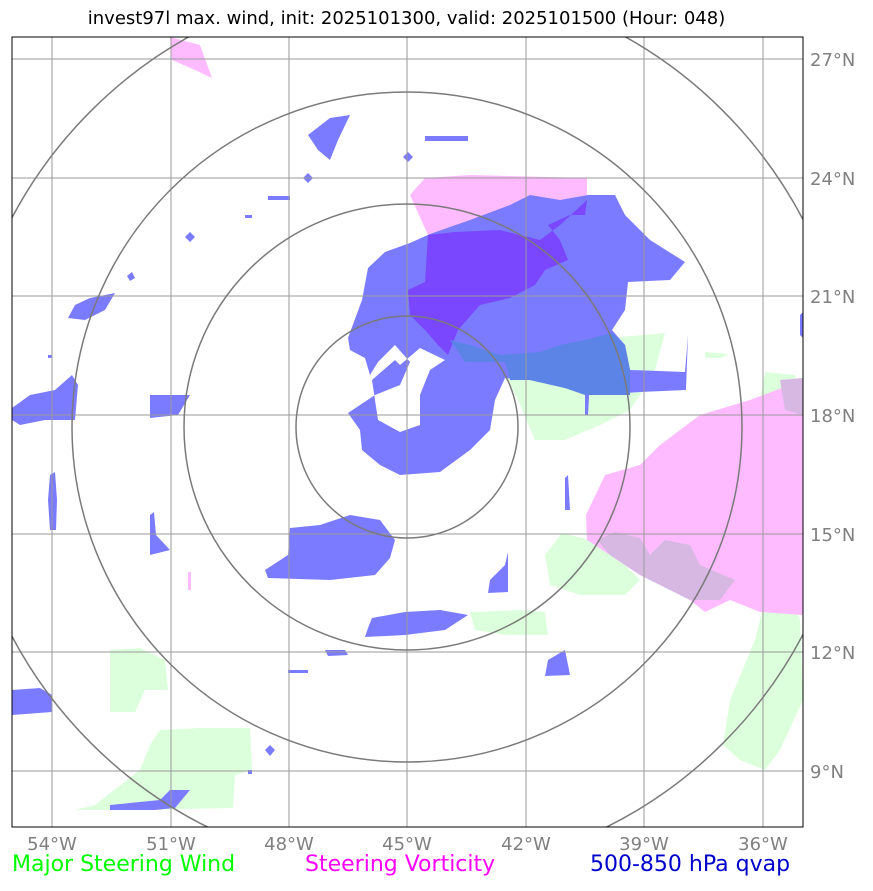 The width and height of the screenshot is (873, 891). What do you see at coordinates (52, 844) in the screenshot?
I see `lon-tick-label: 54°W` at bounding box center [52, 844].